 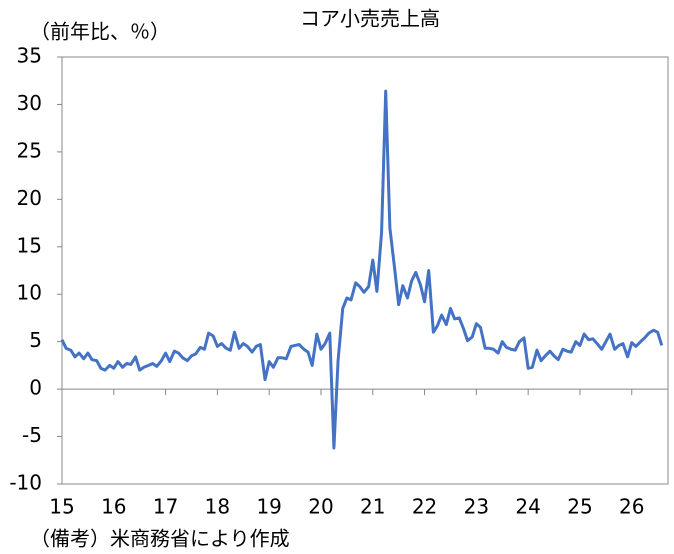 What do you see at coordinates (372, 507) in the screenshot?
I see `x-tick-label: 21` at bounding box center [372, 507].